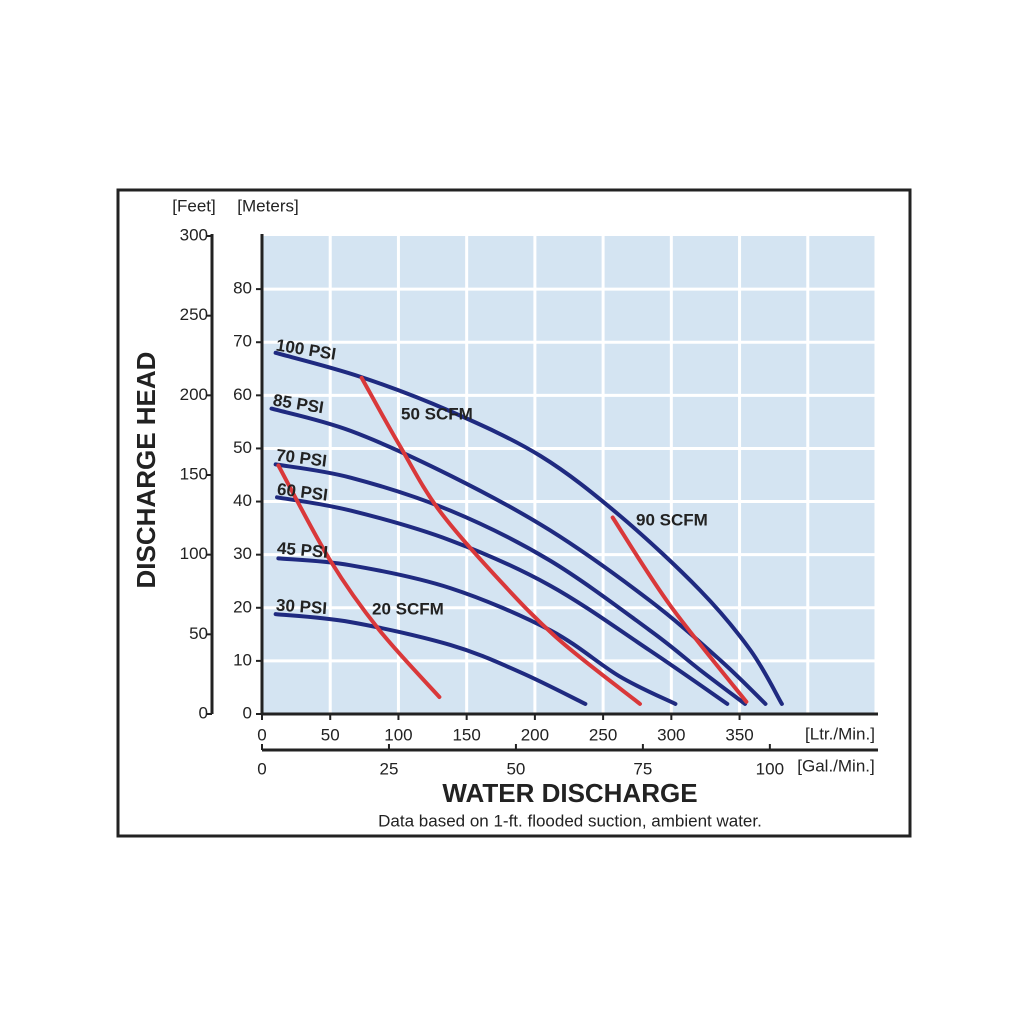  What do you see at coordinates (569, 793) in the screenshot?
I see `x-axis-title: WATER DISCHARGE` at bounding box center [569, 793].